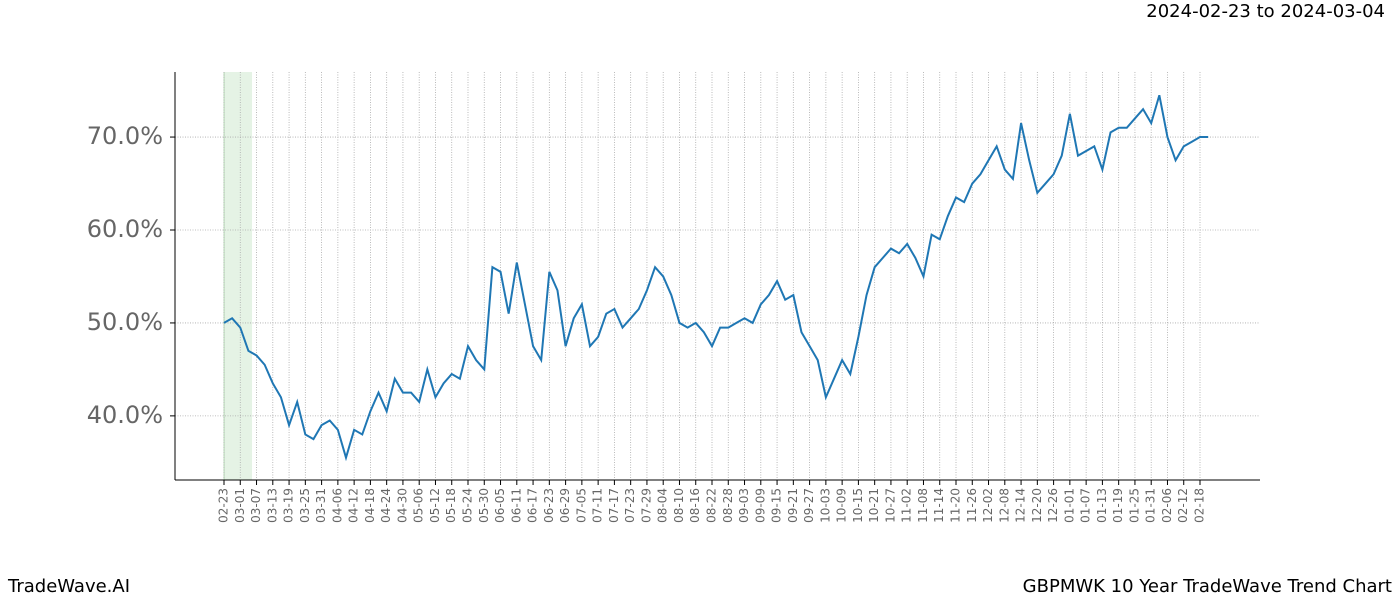  What do you see at coordinates (1069, 505) in the screenshot?
I see `x-tick-label: 01-01` at bounding box center [1069, 505].